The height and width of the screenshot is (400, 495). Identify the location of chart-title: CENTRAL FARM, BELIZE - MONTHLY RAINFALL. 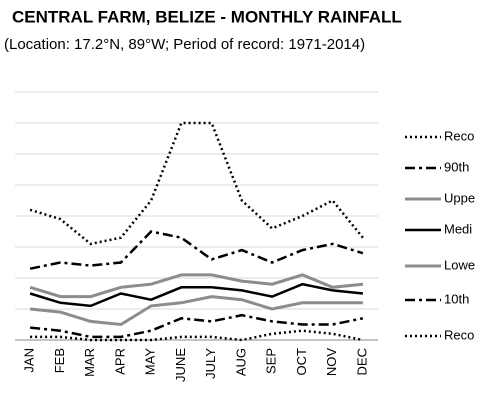
(207, 16).